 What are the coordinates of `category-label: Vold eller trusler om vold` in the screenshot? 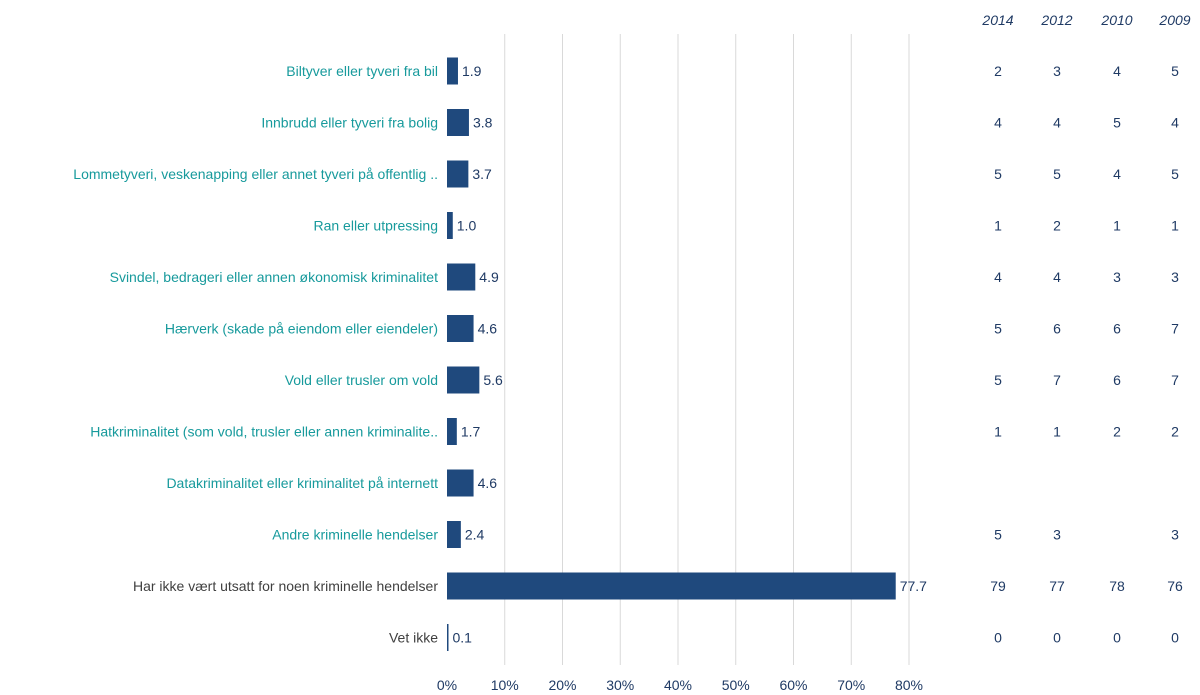 It's located at (361, 380).